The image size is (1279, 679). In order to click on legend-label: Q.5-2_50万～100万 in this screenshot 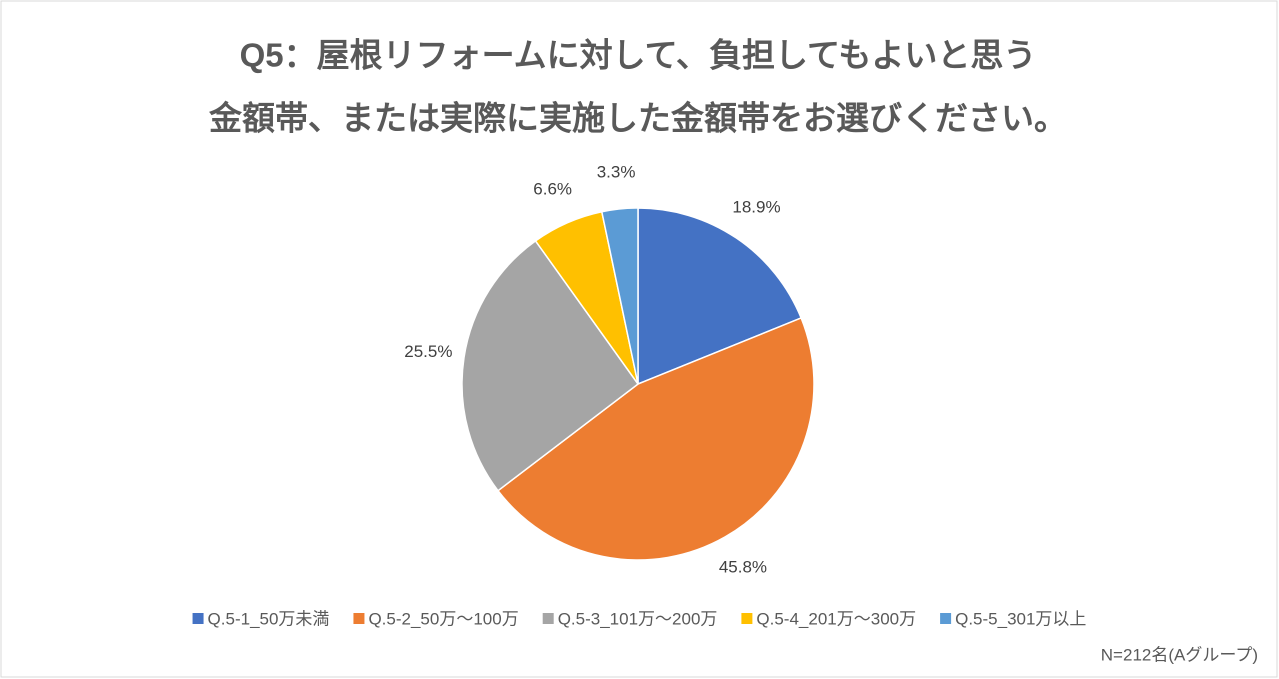, I will do `click(443, 618)`.